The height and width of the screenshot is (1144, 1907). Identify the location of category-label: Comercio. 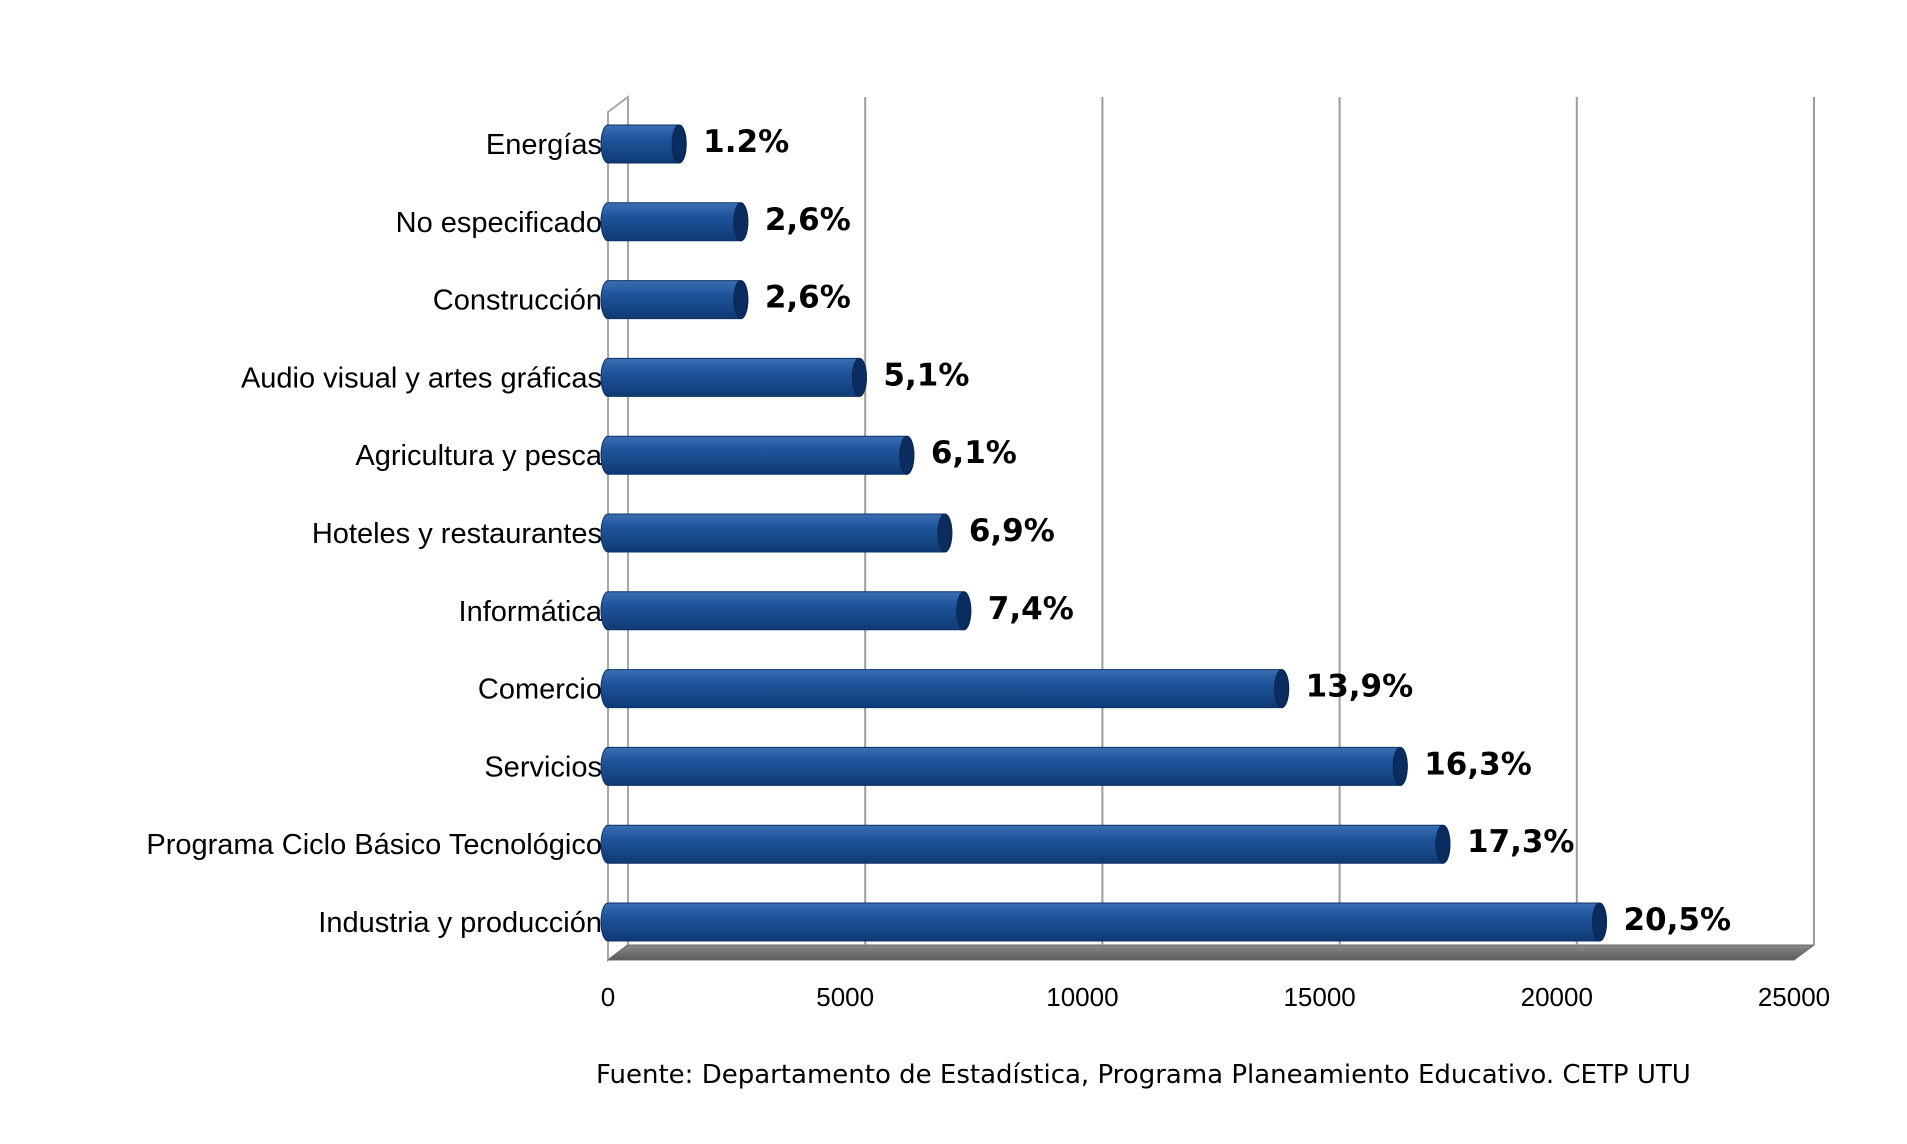
(540, 690).